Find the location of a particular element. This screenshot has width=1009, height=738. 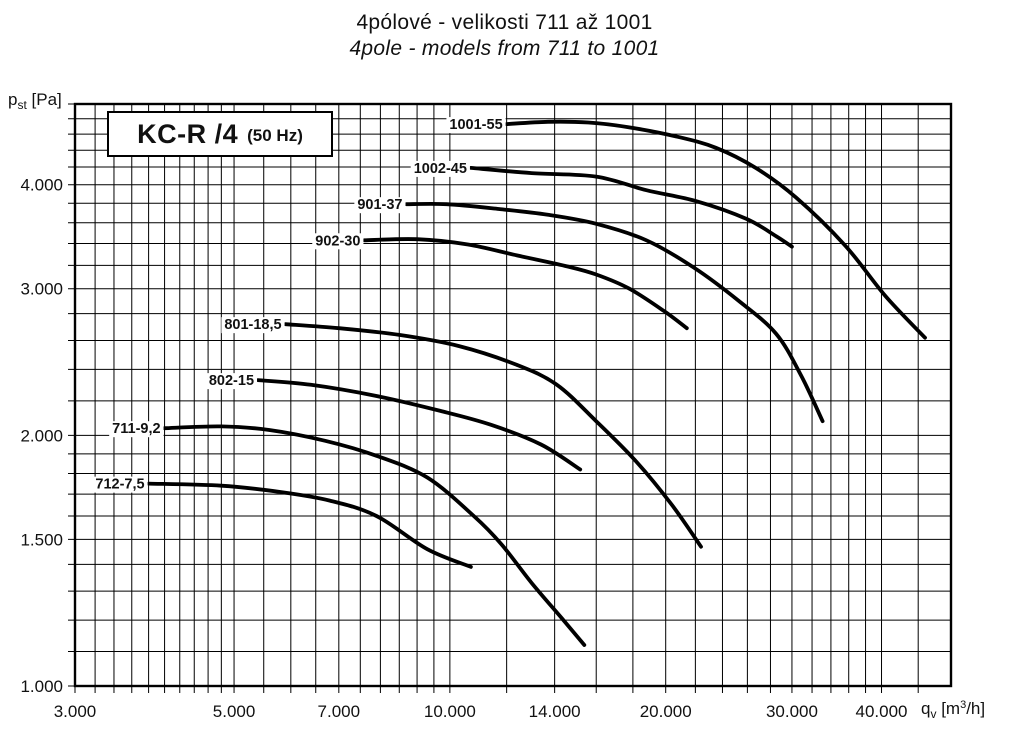

y-axis-symbol: p is located at coordinates (13, 99).